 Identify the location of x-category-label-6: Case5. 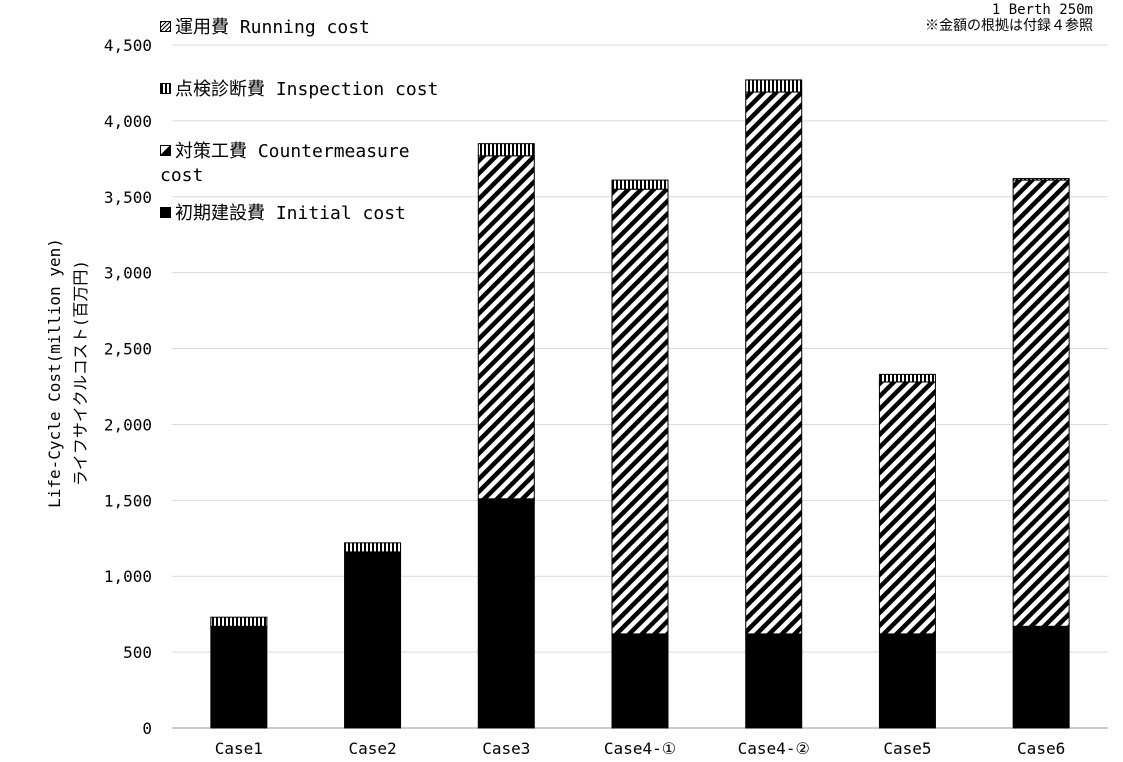
(907, 748).